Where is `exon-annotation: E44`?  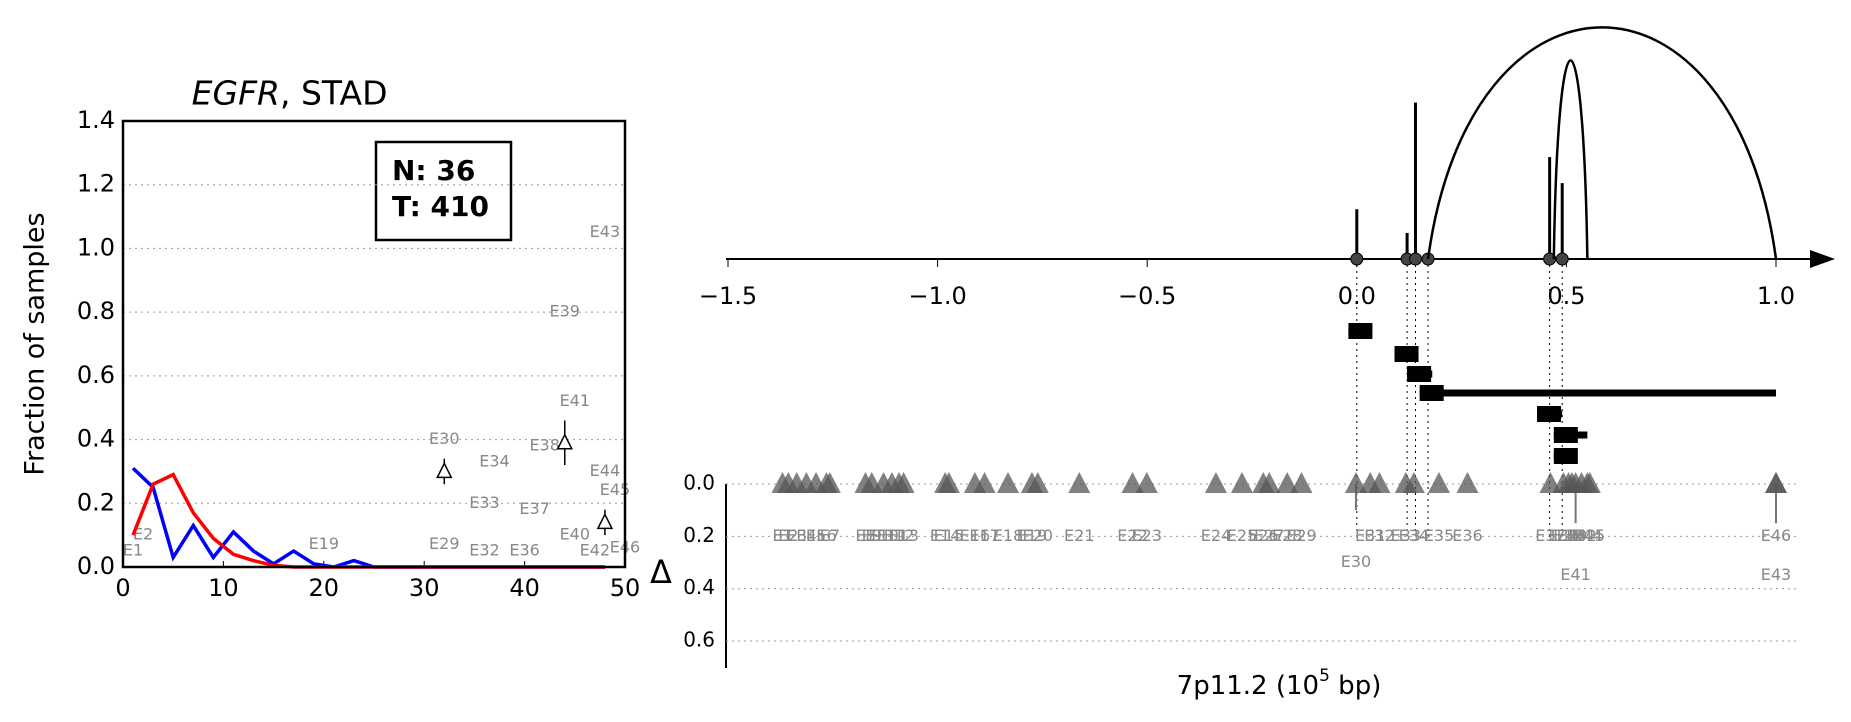
exon-annotation: E44 is located at coordinates (605, 470).